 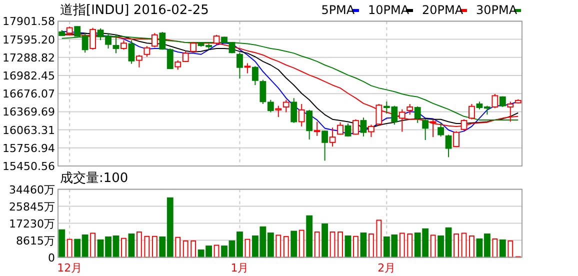 What do you see at coordinates (32, 207) in the screenshot?
I see `y-tick-label: 25845万` at bounding box center [32, 207].